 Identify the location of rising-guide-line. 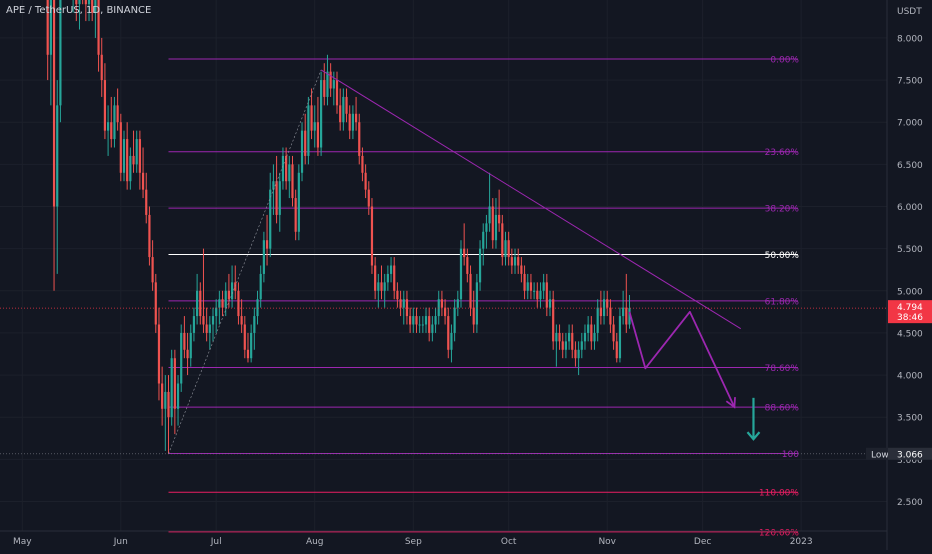
(245, 261).